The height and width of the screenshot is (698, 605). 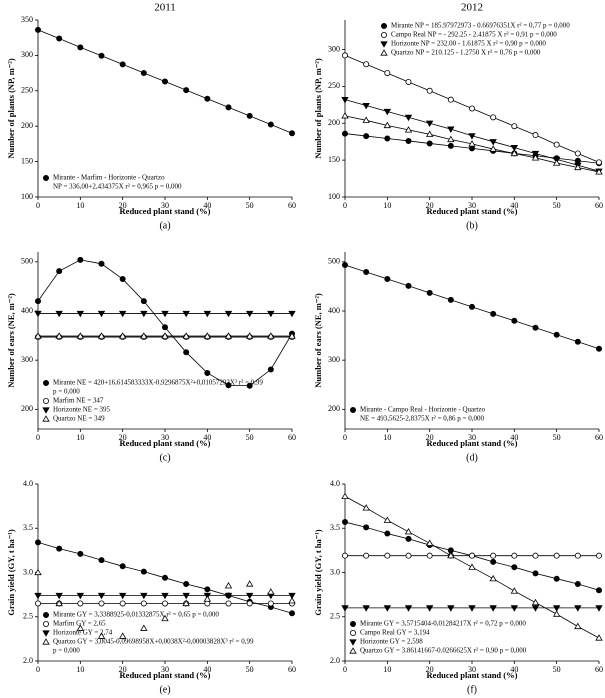 I want to click on y-tick-label: 200, so click(x=27, y=408).